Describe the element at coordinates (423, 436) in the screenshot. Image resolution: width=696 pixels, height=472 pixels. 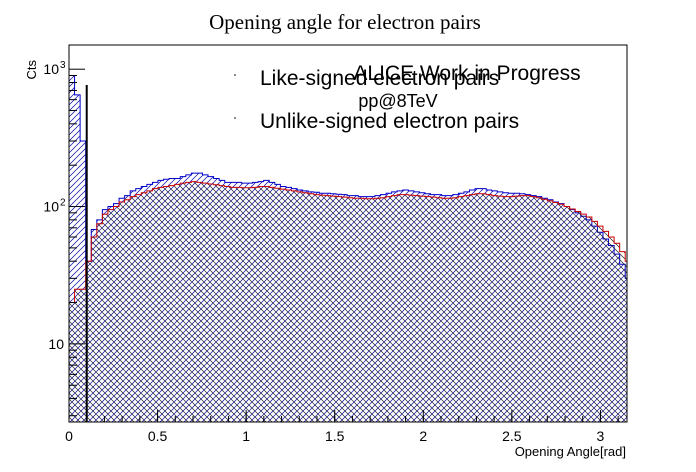
I see `x-tick-label: 2` at that location.